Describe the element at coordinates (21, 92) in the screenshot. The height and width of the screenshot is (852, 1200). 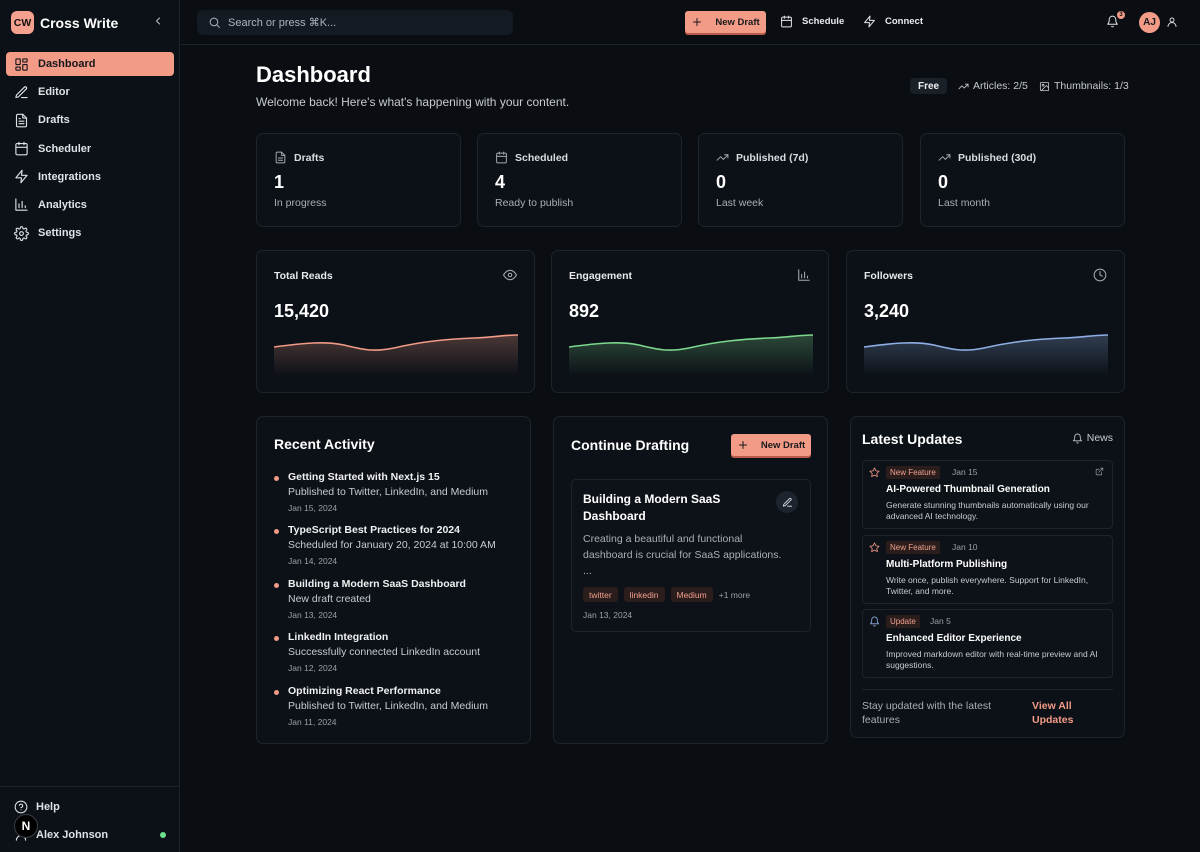
I see `pen-icon` at that location.